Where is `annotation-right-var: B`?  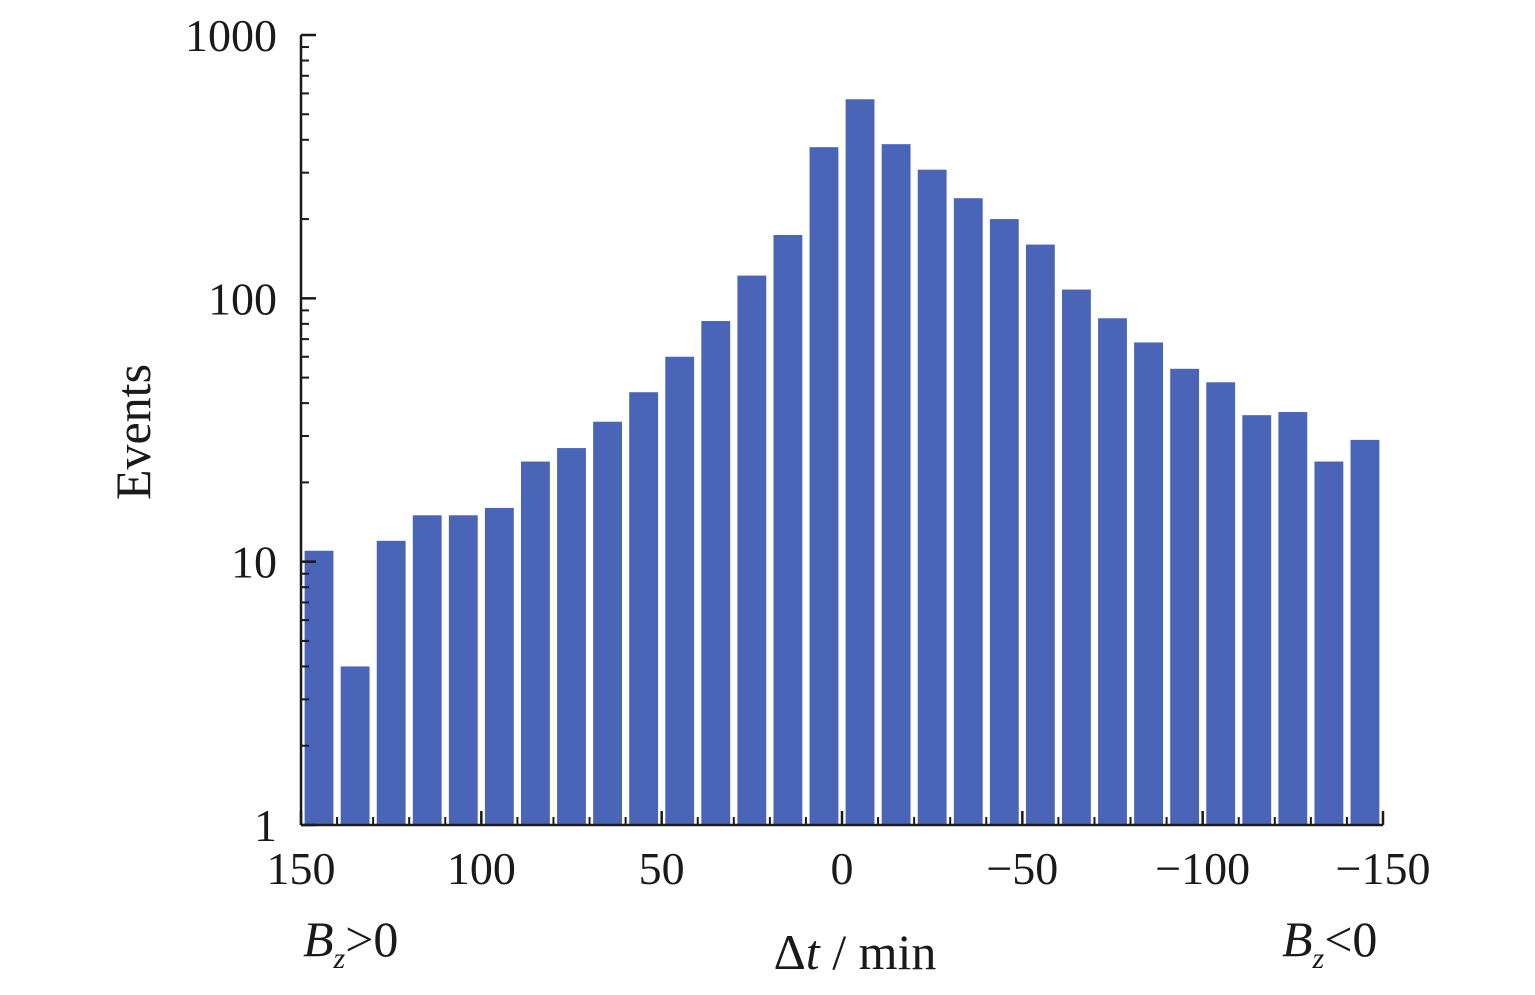 annotation-right-var: B is located at coordinates (1297, 939).